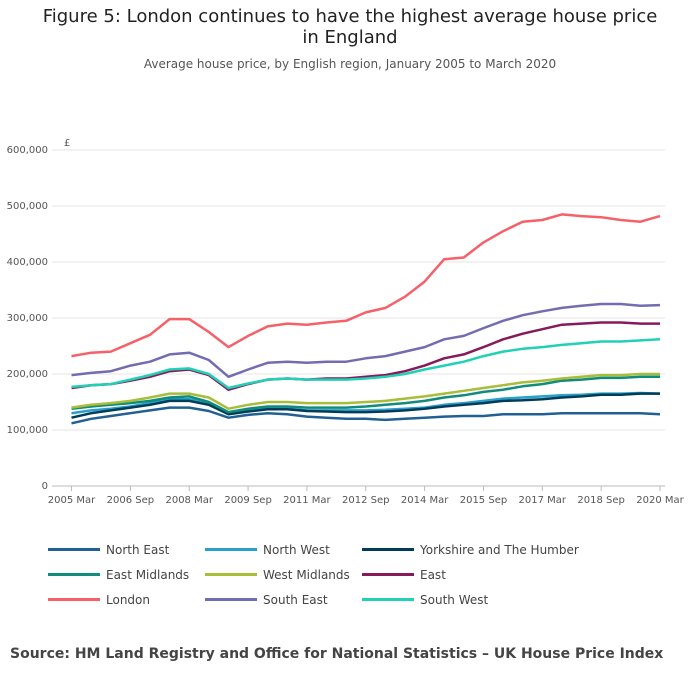 The height and width of the screenshot is (682, 700). Describe the element at coordinates (306, 574) in the screenshot. I see `legend-label: West Midlands` at that location.